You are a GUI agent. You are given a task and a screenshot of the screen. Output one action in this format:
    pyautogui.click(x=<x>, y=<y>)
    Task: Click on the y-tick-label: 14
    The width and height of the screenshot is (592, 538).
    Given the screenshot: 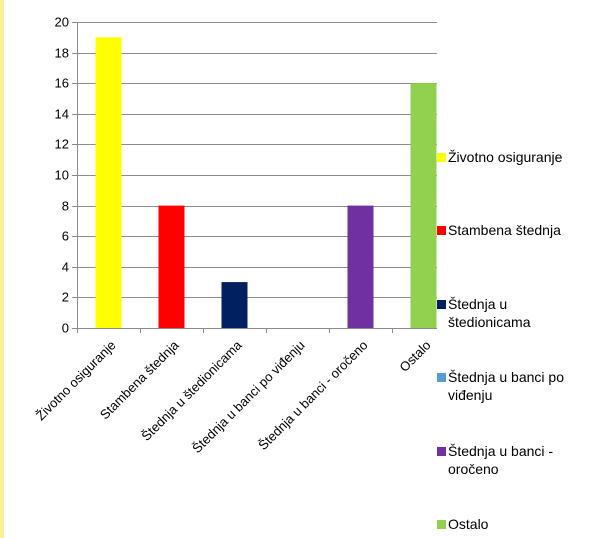 What is the action you would take?
    pyautogui.click(x=62, y=114)
    